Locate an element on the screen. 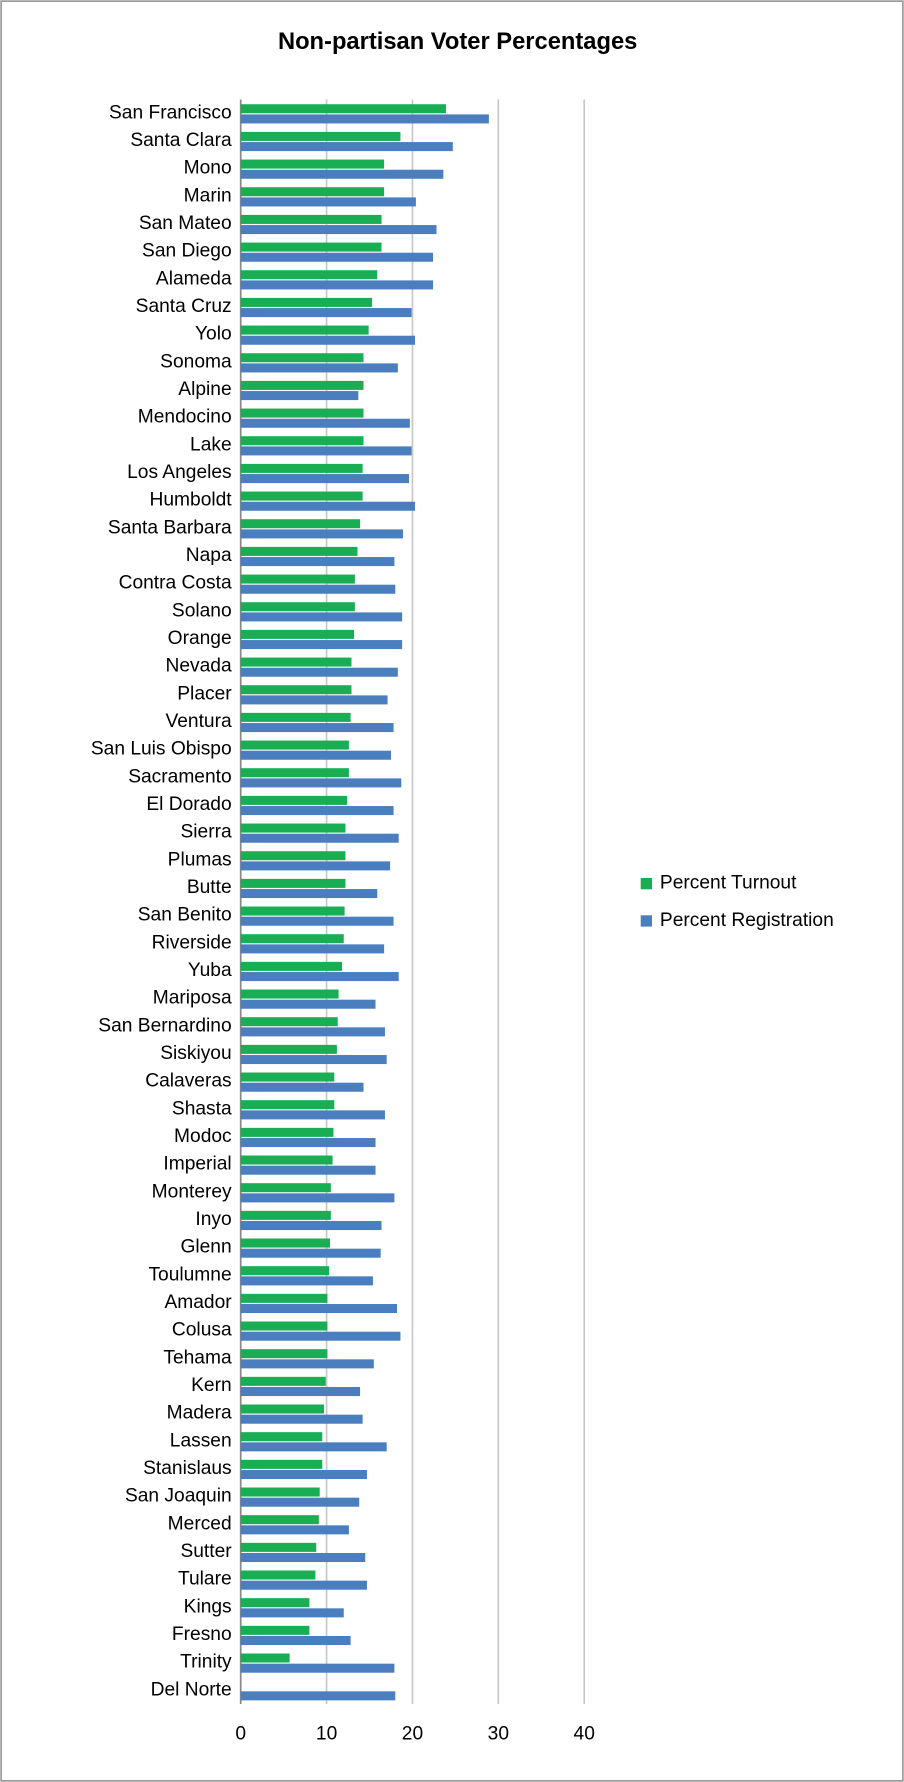 The width and height of the screenshot is (904, 1782). y-tick-label: Santa Clara is located at coordinates (181, 140).